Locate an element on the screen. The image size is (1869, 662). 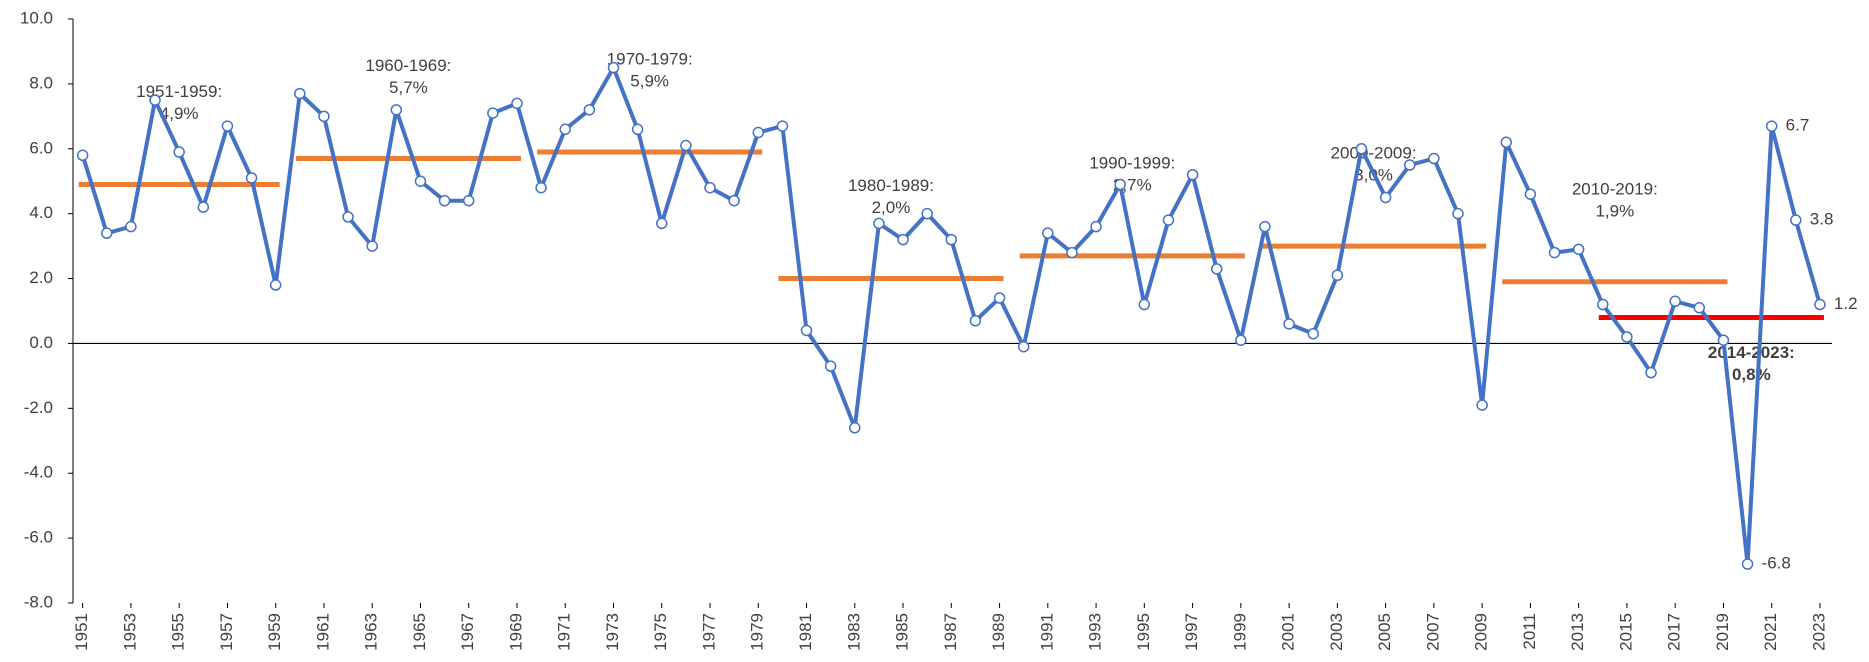
x-tick-label: 2019 is located at coordinates (1722, 632).